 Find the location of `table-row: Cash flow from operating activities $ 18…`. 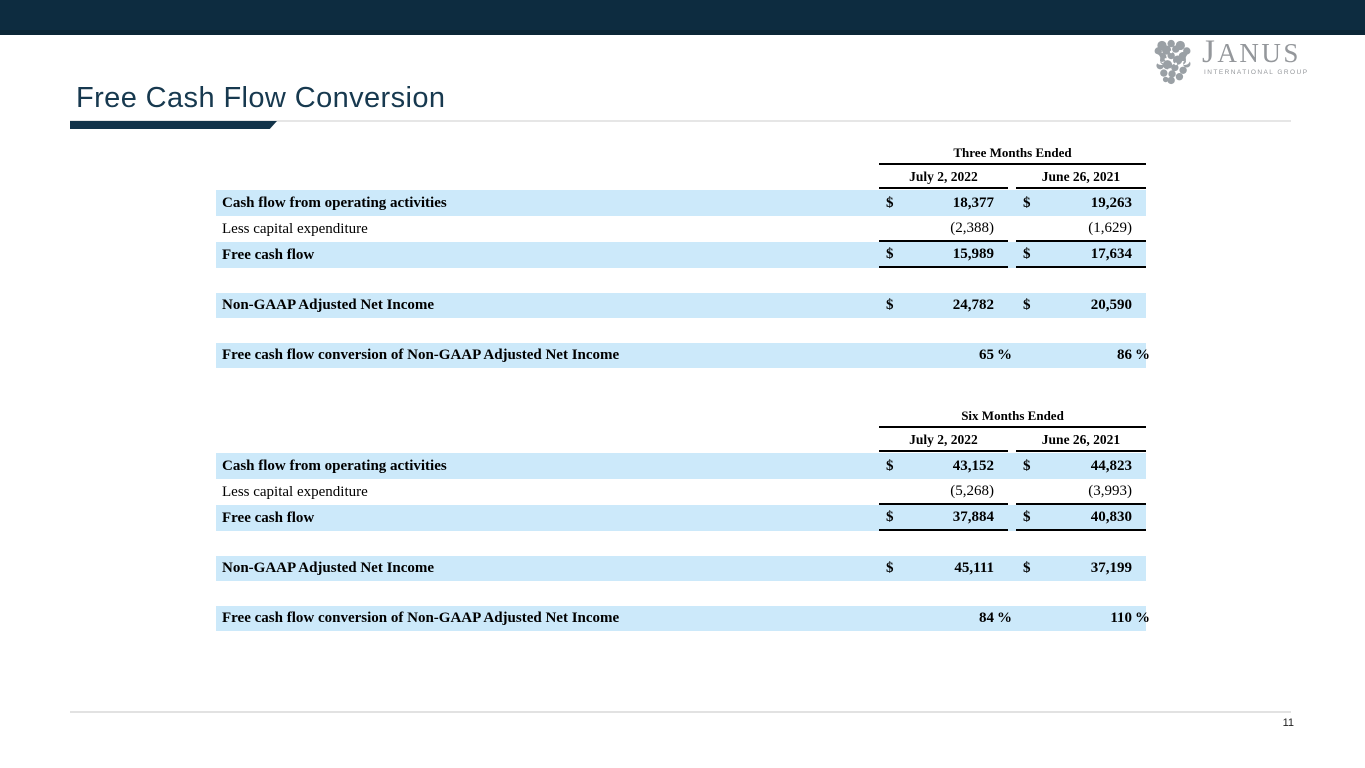

table-row: Cash flow from operating activities $ 18… is located at coordinates (681, 203).